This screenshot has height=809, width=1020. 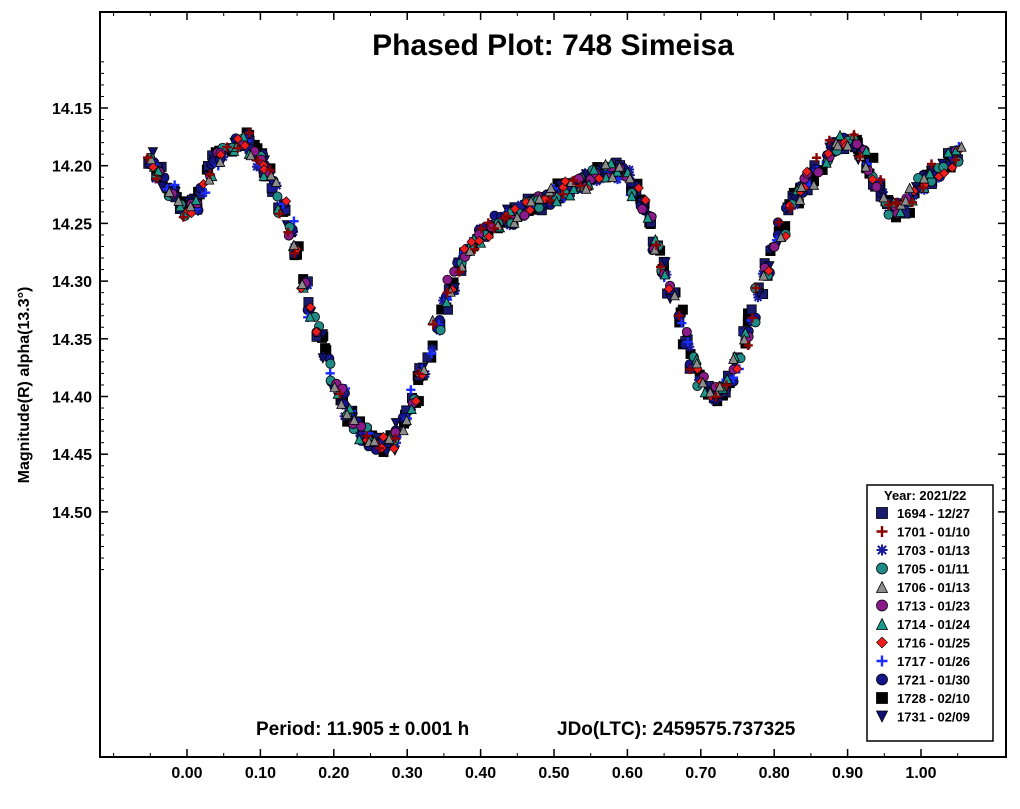 What do you see at coordinates (925, 495) in the screenshot?
I see `legend-title: Year: 2021/22` at bounding box center [925, 495].